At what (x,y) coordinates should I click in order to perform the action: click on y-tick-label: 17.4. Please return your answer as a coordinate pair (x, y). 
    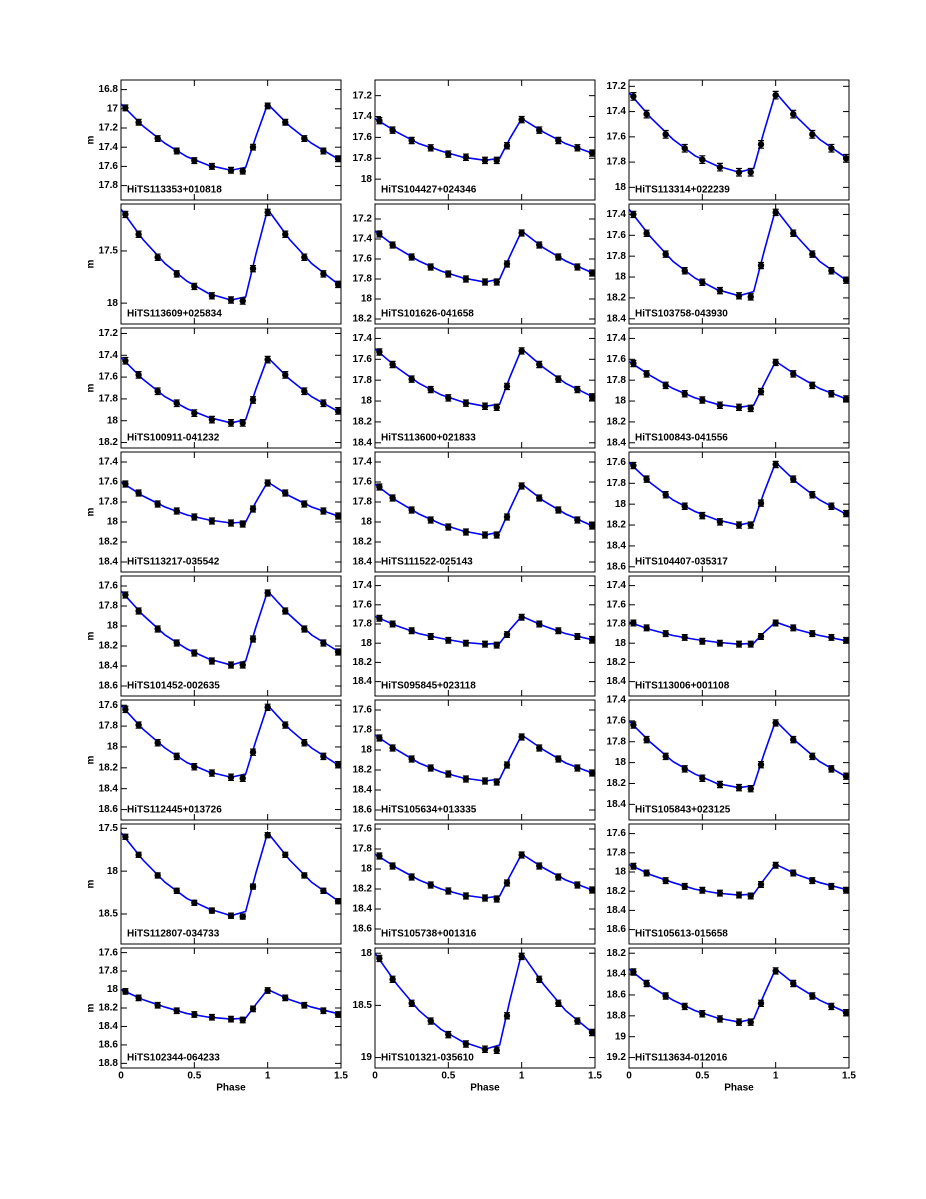
    Looking at the image, I should click on (363, 116).